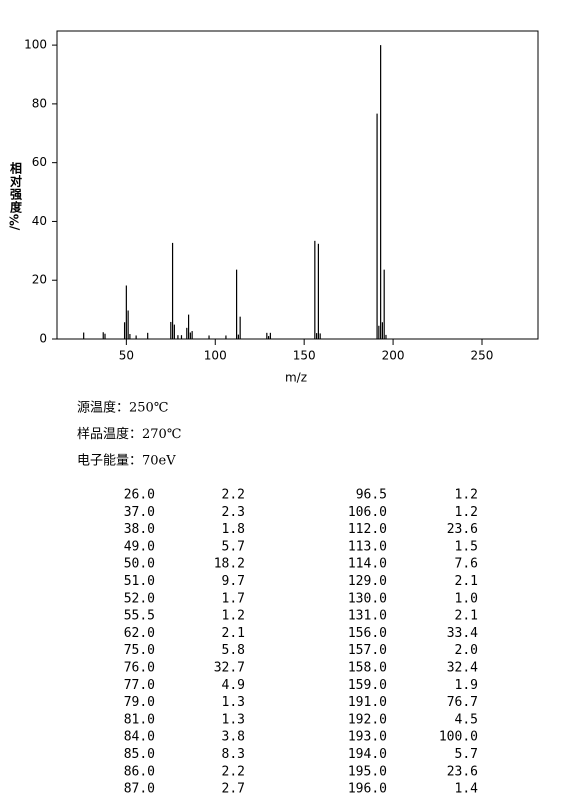 Image resolution: width=570 pixels, height=812 pixels. Describe the element at coordinates (139, 598) in the screenshot. I see `table-cell: 52.0` at that location.